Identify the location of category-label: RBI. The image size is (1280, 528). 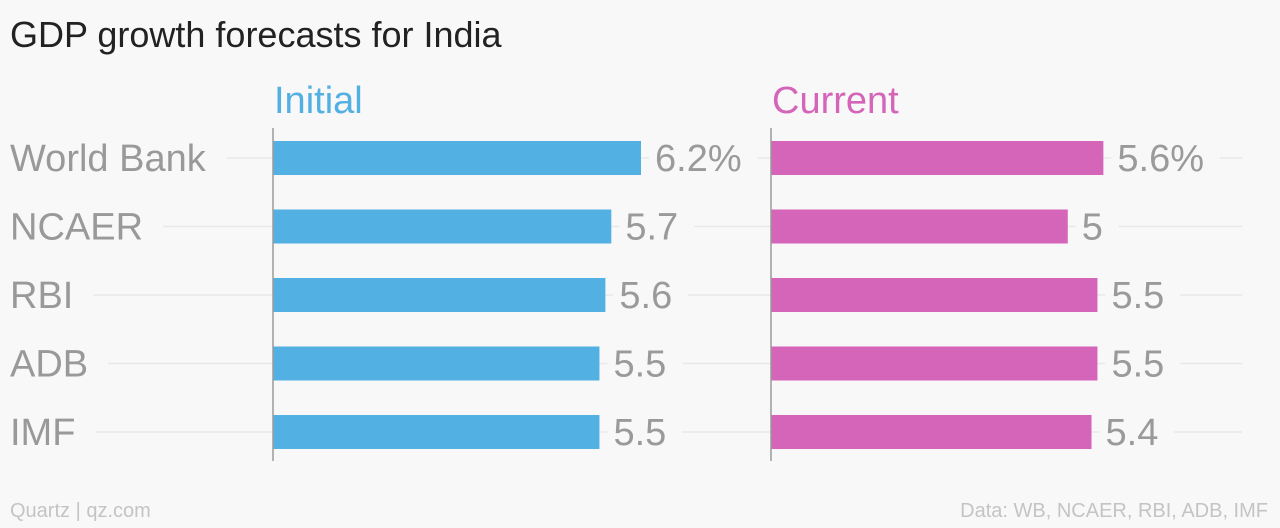
(41, 296).